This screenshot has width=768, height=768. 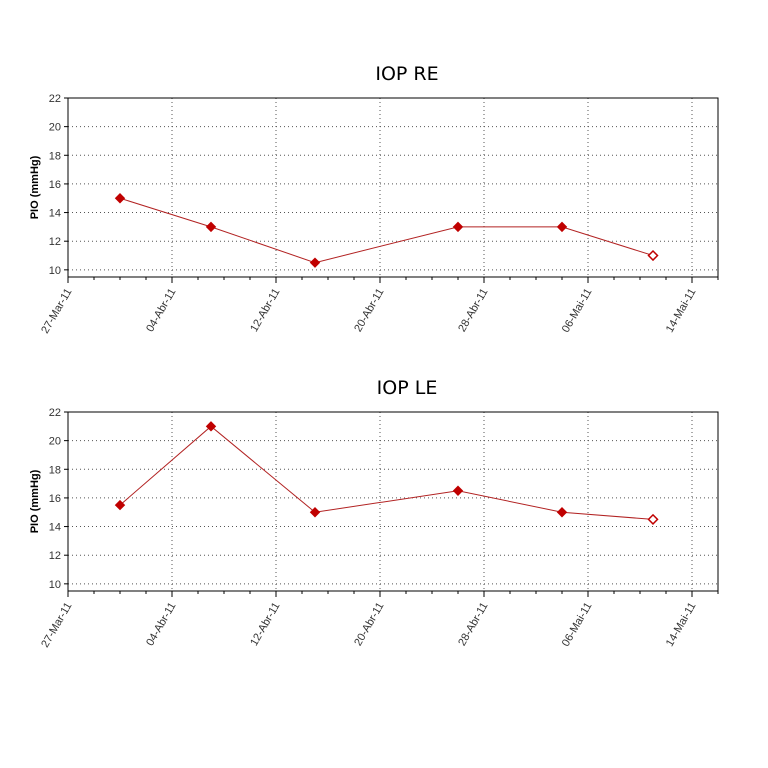 I want to click on chart-title: IOP RE, so click(x=406, y=74).